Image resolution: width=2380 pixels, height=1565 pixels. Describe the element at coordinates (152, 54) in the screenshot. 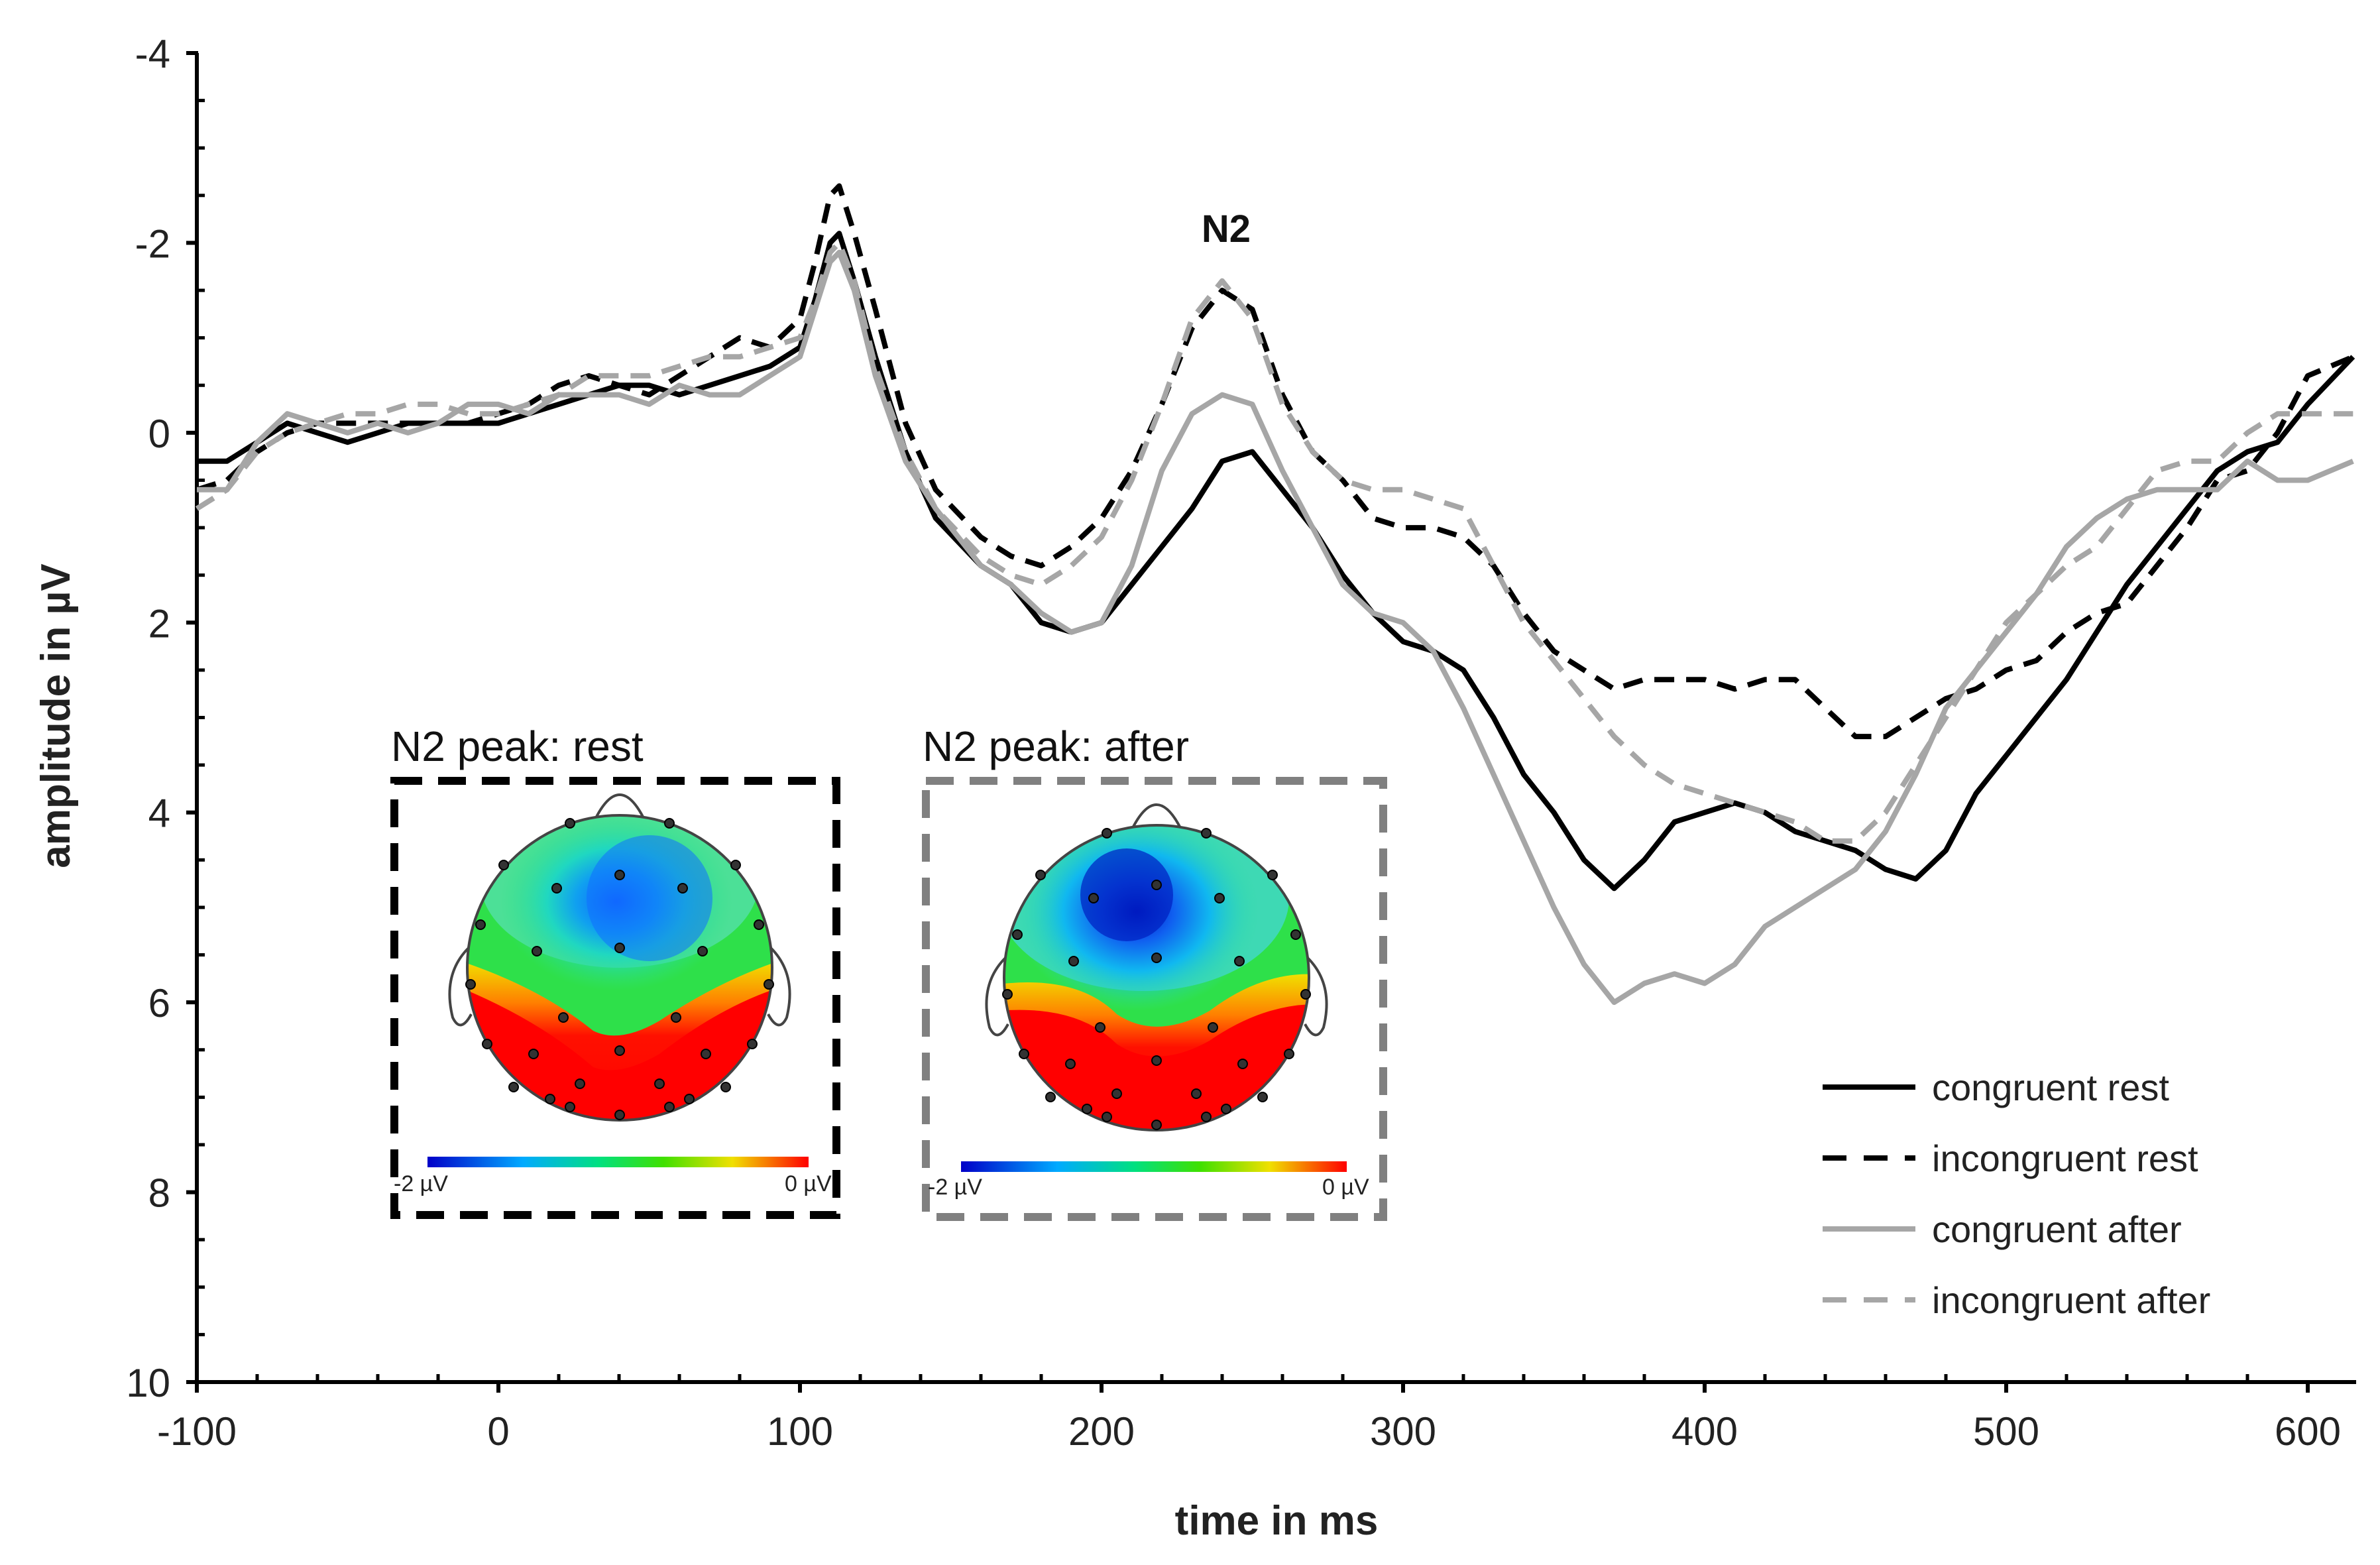

I see `y-tick-label: -4` at that location.